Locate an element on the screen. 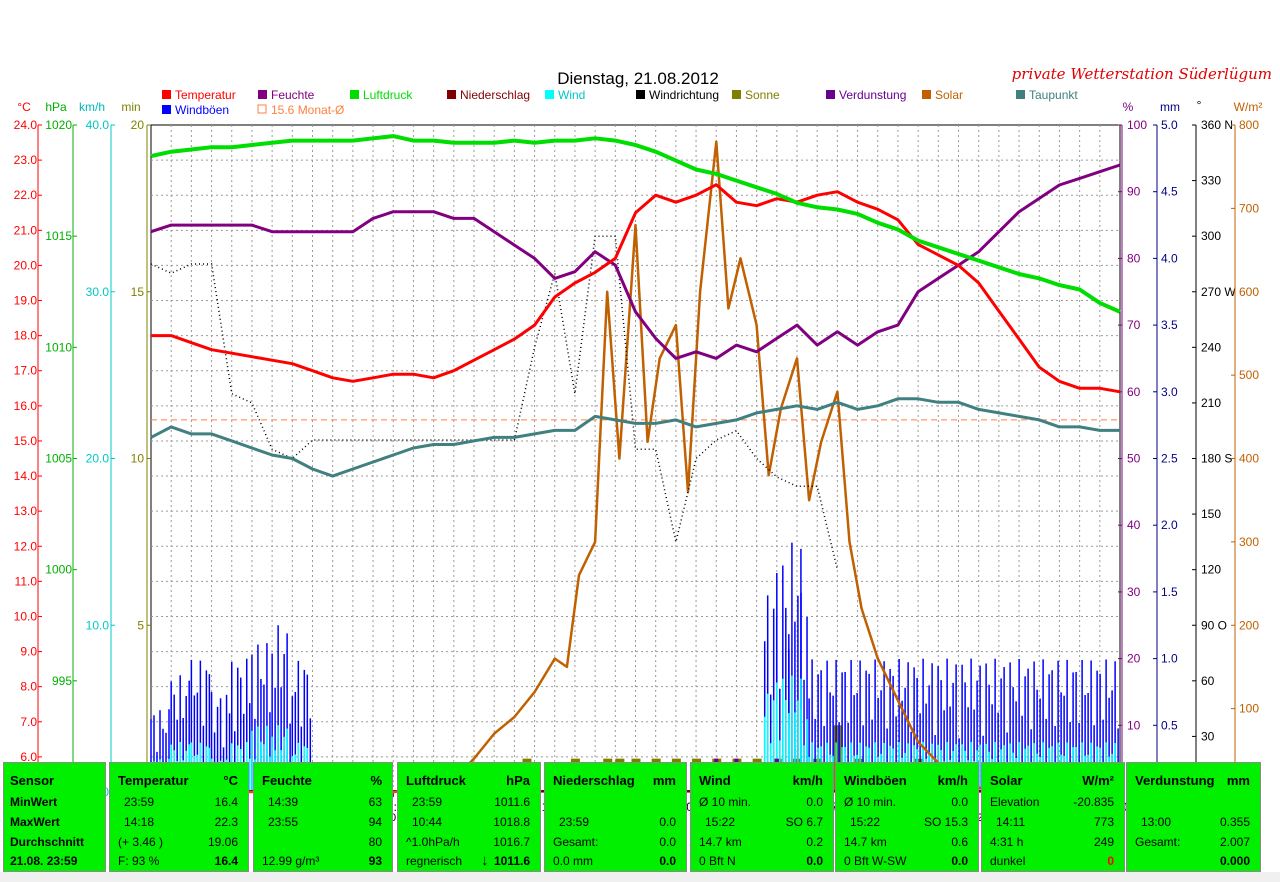 The height and width of the screenshot is (882, 1280). row-label: (+ 3.46 ) is located at coordinates (141, 842).